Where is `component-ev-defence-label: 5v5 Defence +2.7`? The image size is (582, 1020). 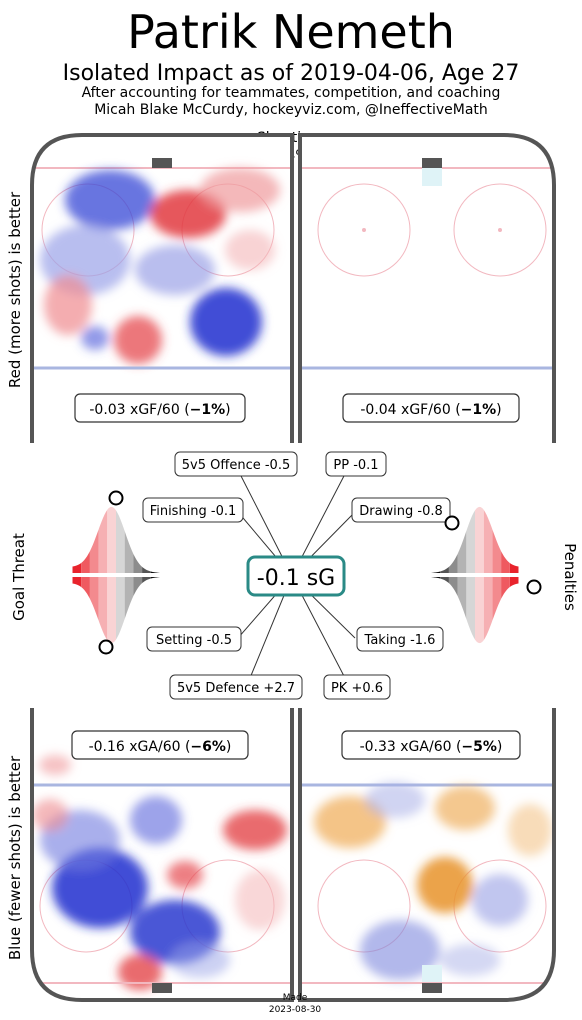
component-ev-defence-label: 5v5 Defence +2.7 is located at coordinates (236, 688).